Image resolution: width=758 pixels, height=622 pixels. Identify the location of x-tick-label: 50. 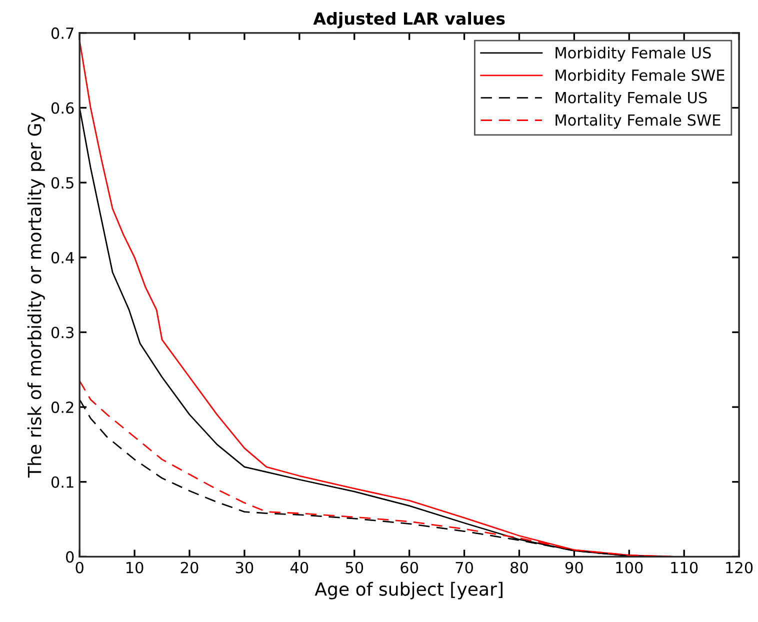
(355, 568).